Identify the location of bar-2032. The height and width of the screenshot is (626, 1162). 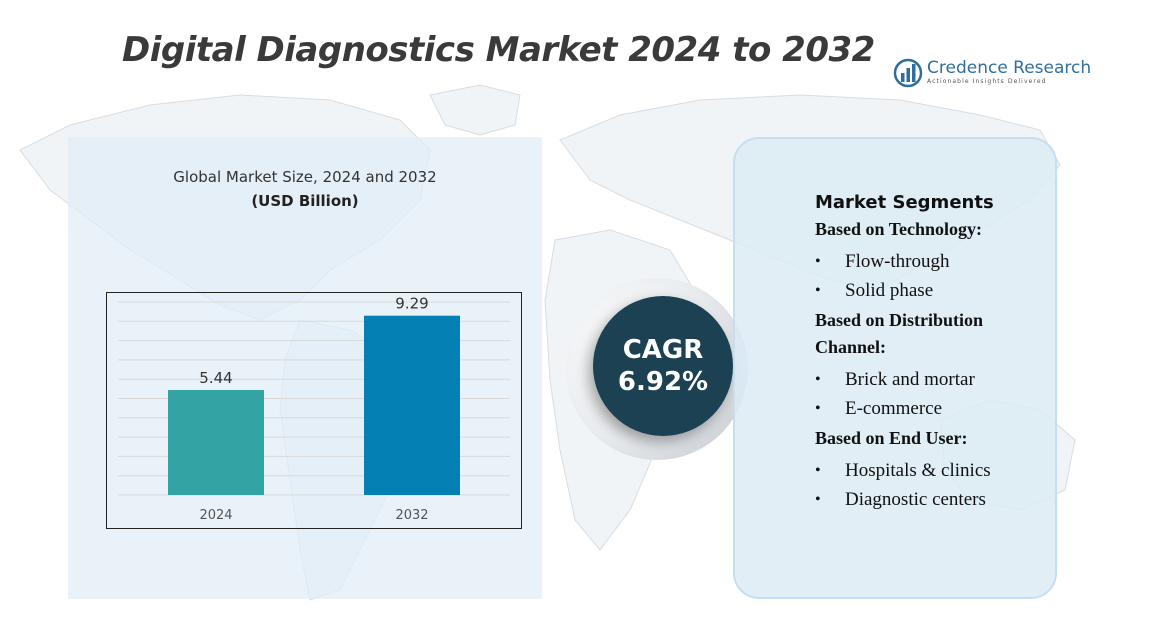
(412, 405).